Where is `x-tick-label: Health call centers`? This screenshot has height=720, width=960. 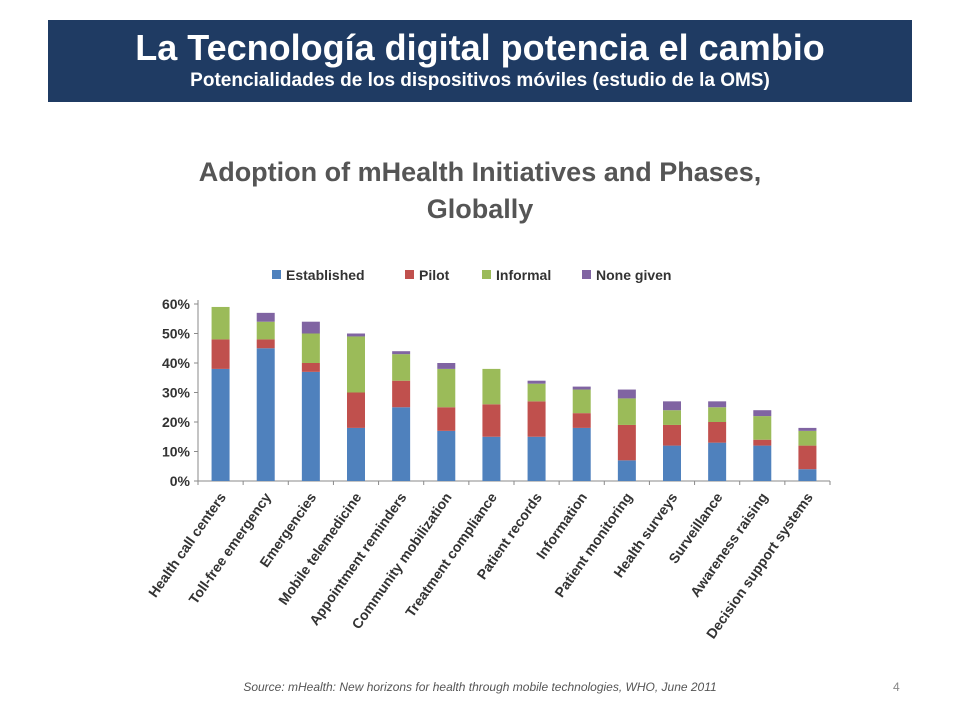 x-tick-label: Health call centers is located at coordinates (187, 544).